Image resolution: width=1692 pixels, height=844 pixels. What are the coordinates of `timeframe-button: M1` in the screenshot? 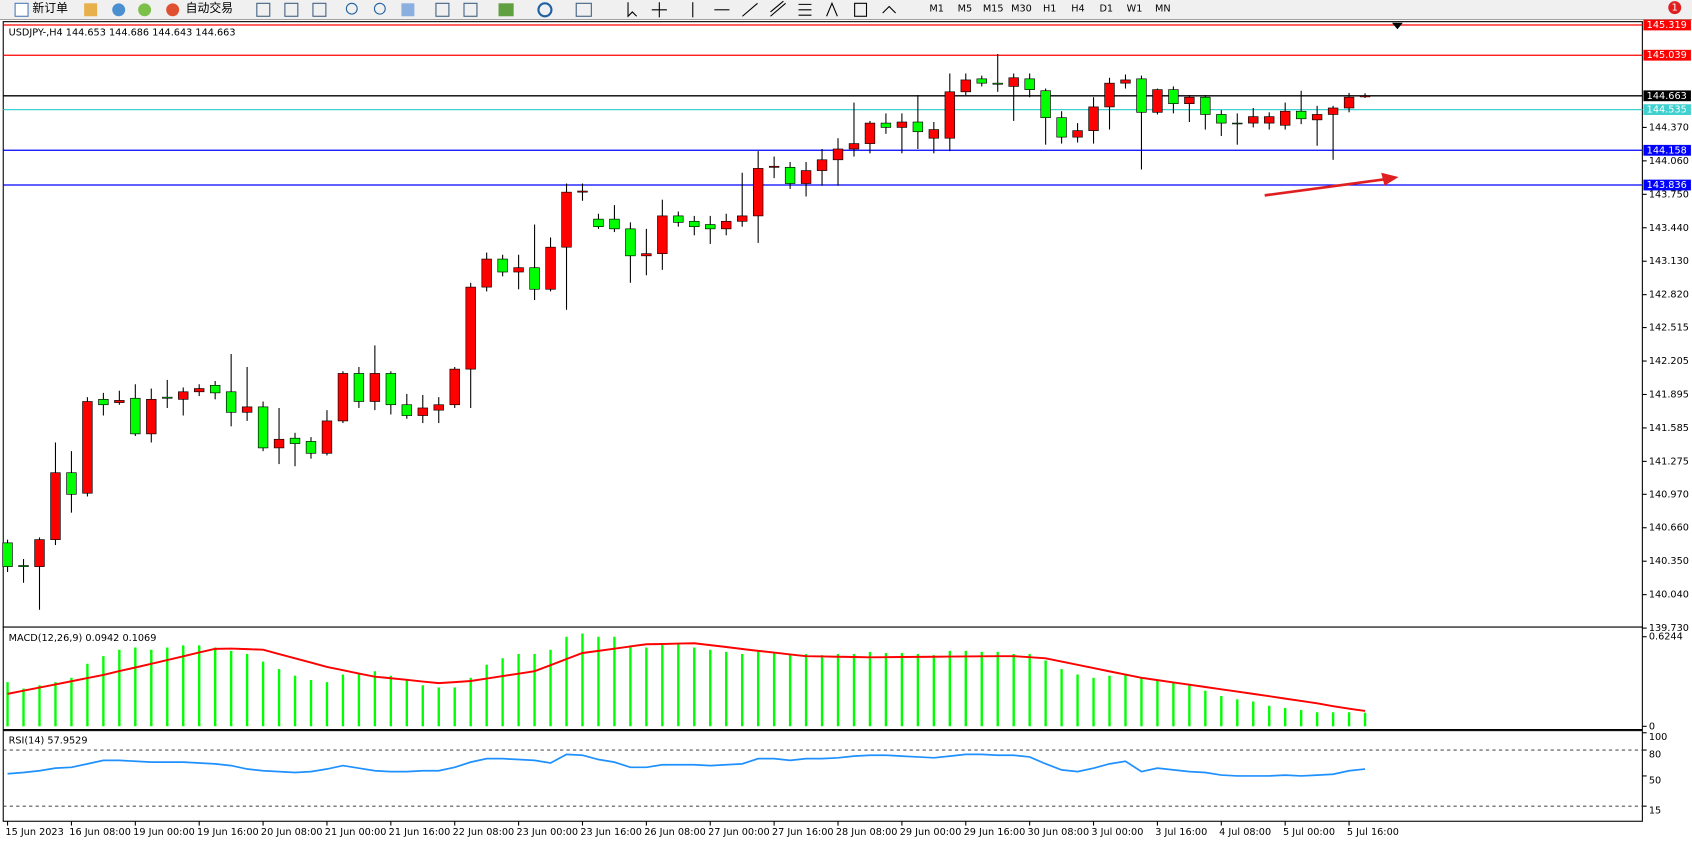 It's located at (936, 9).